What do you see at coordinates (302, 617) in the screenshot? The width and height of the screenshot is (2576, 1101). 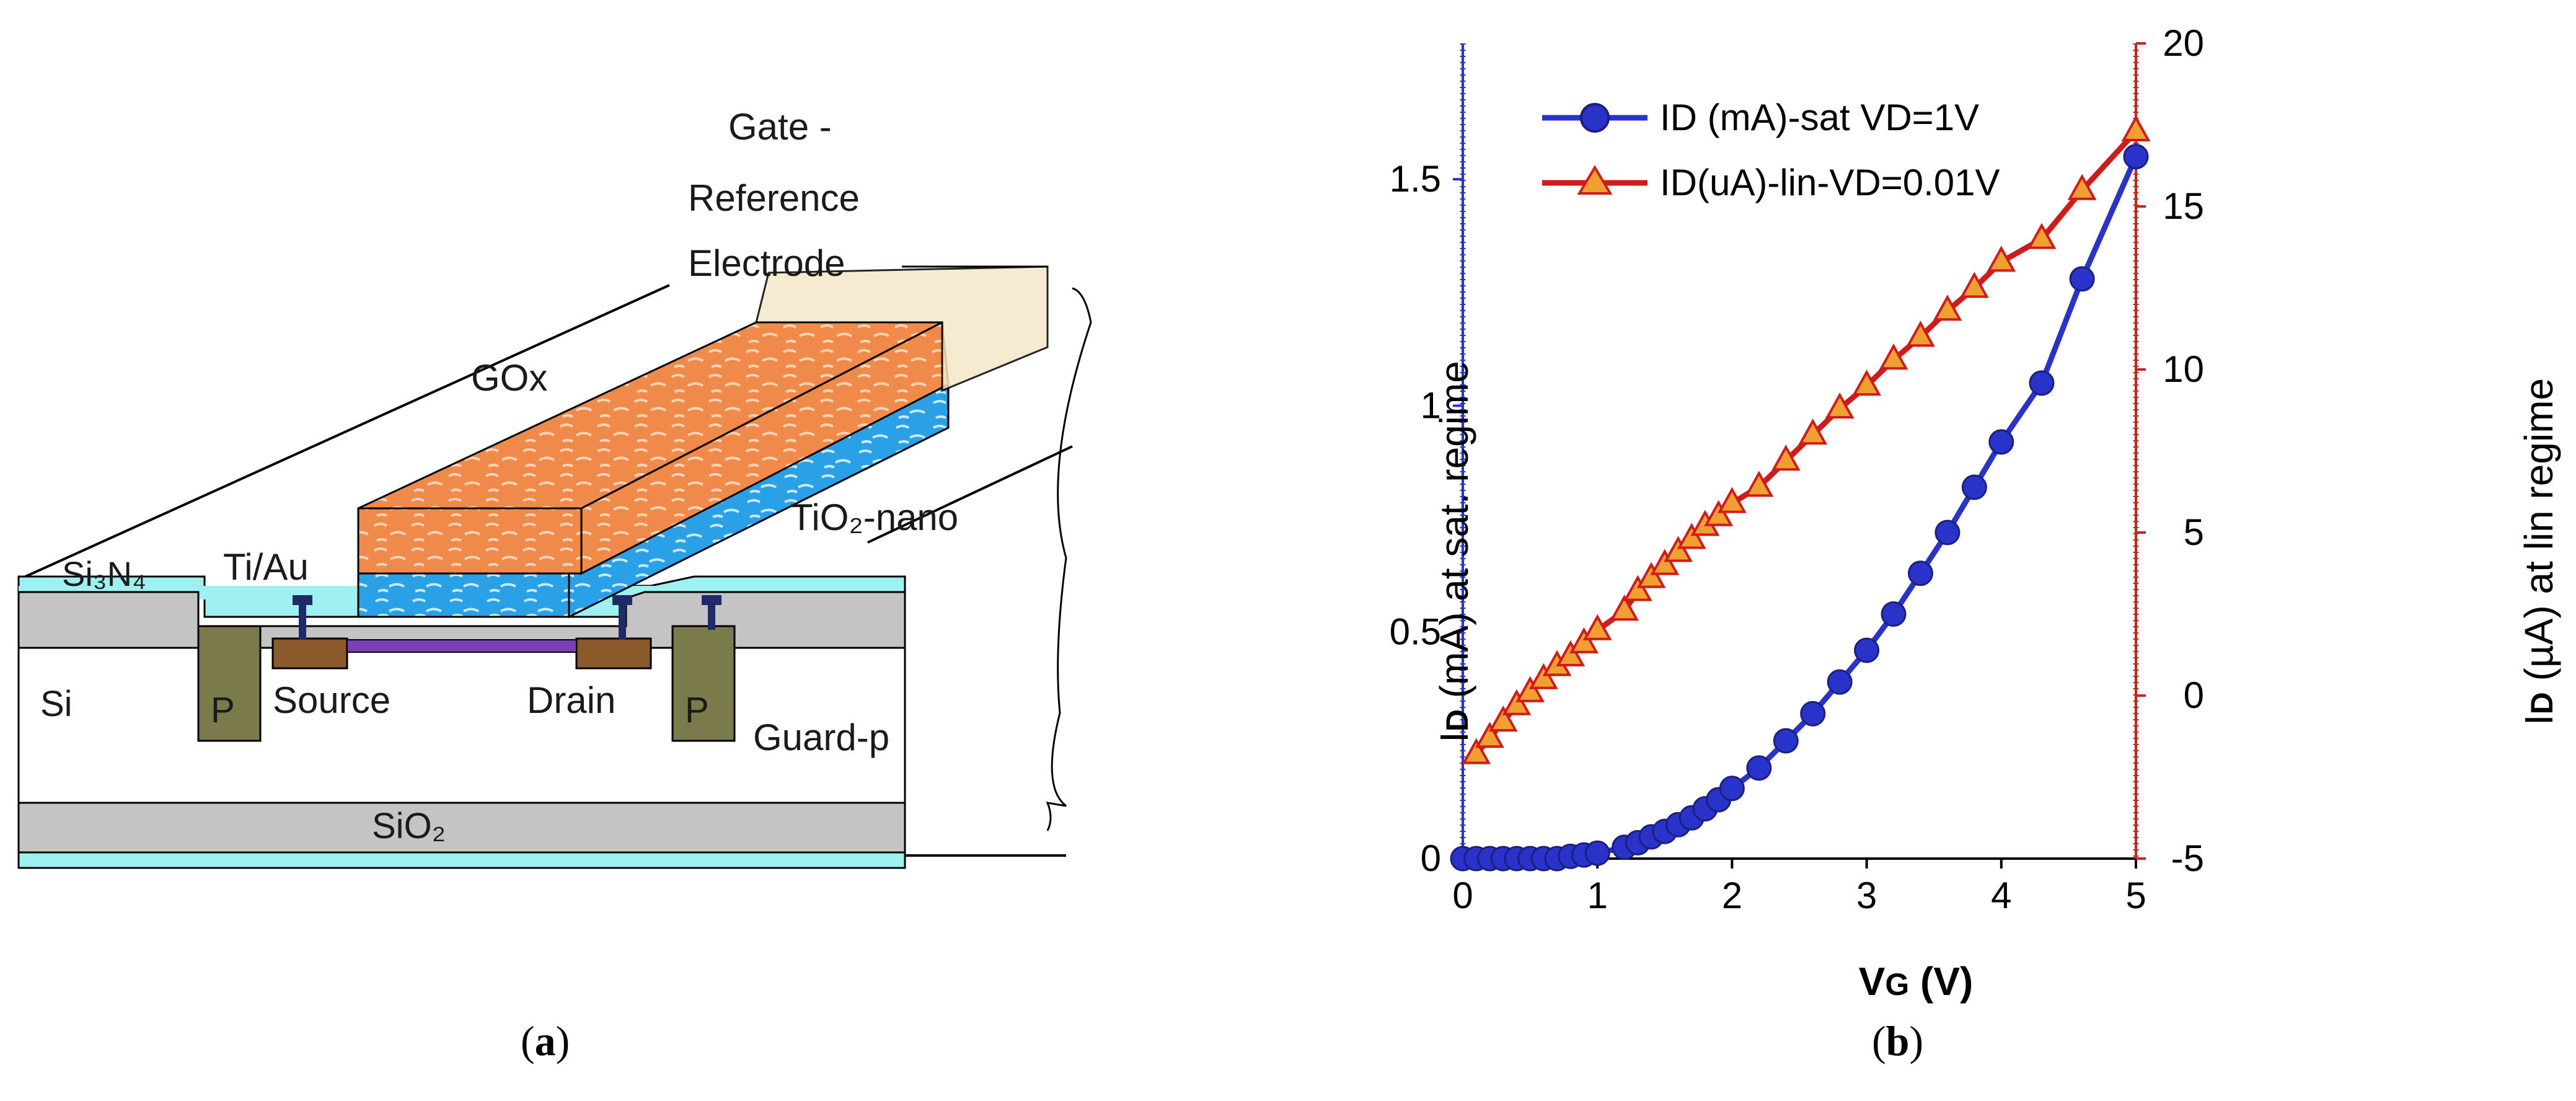 I see `tiau-contact-left` at bounding box center [302, 617].